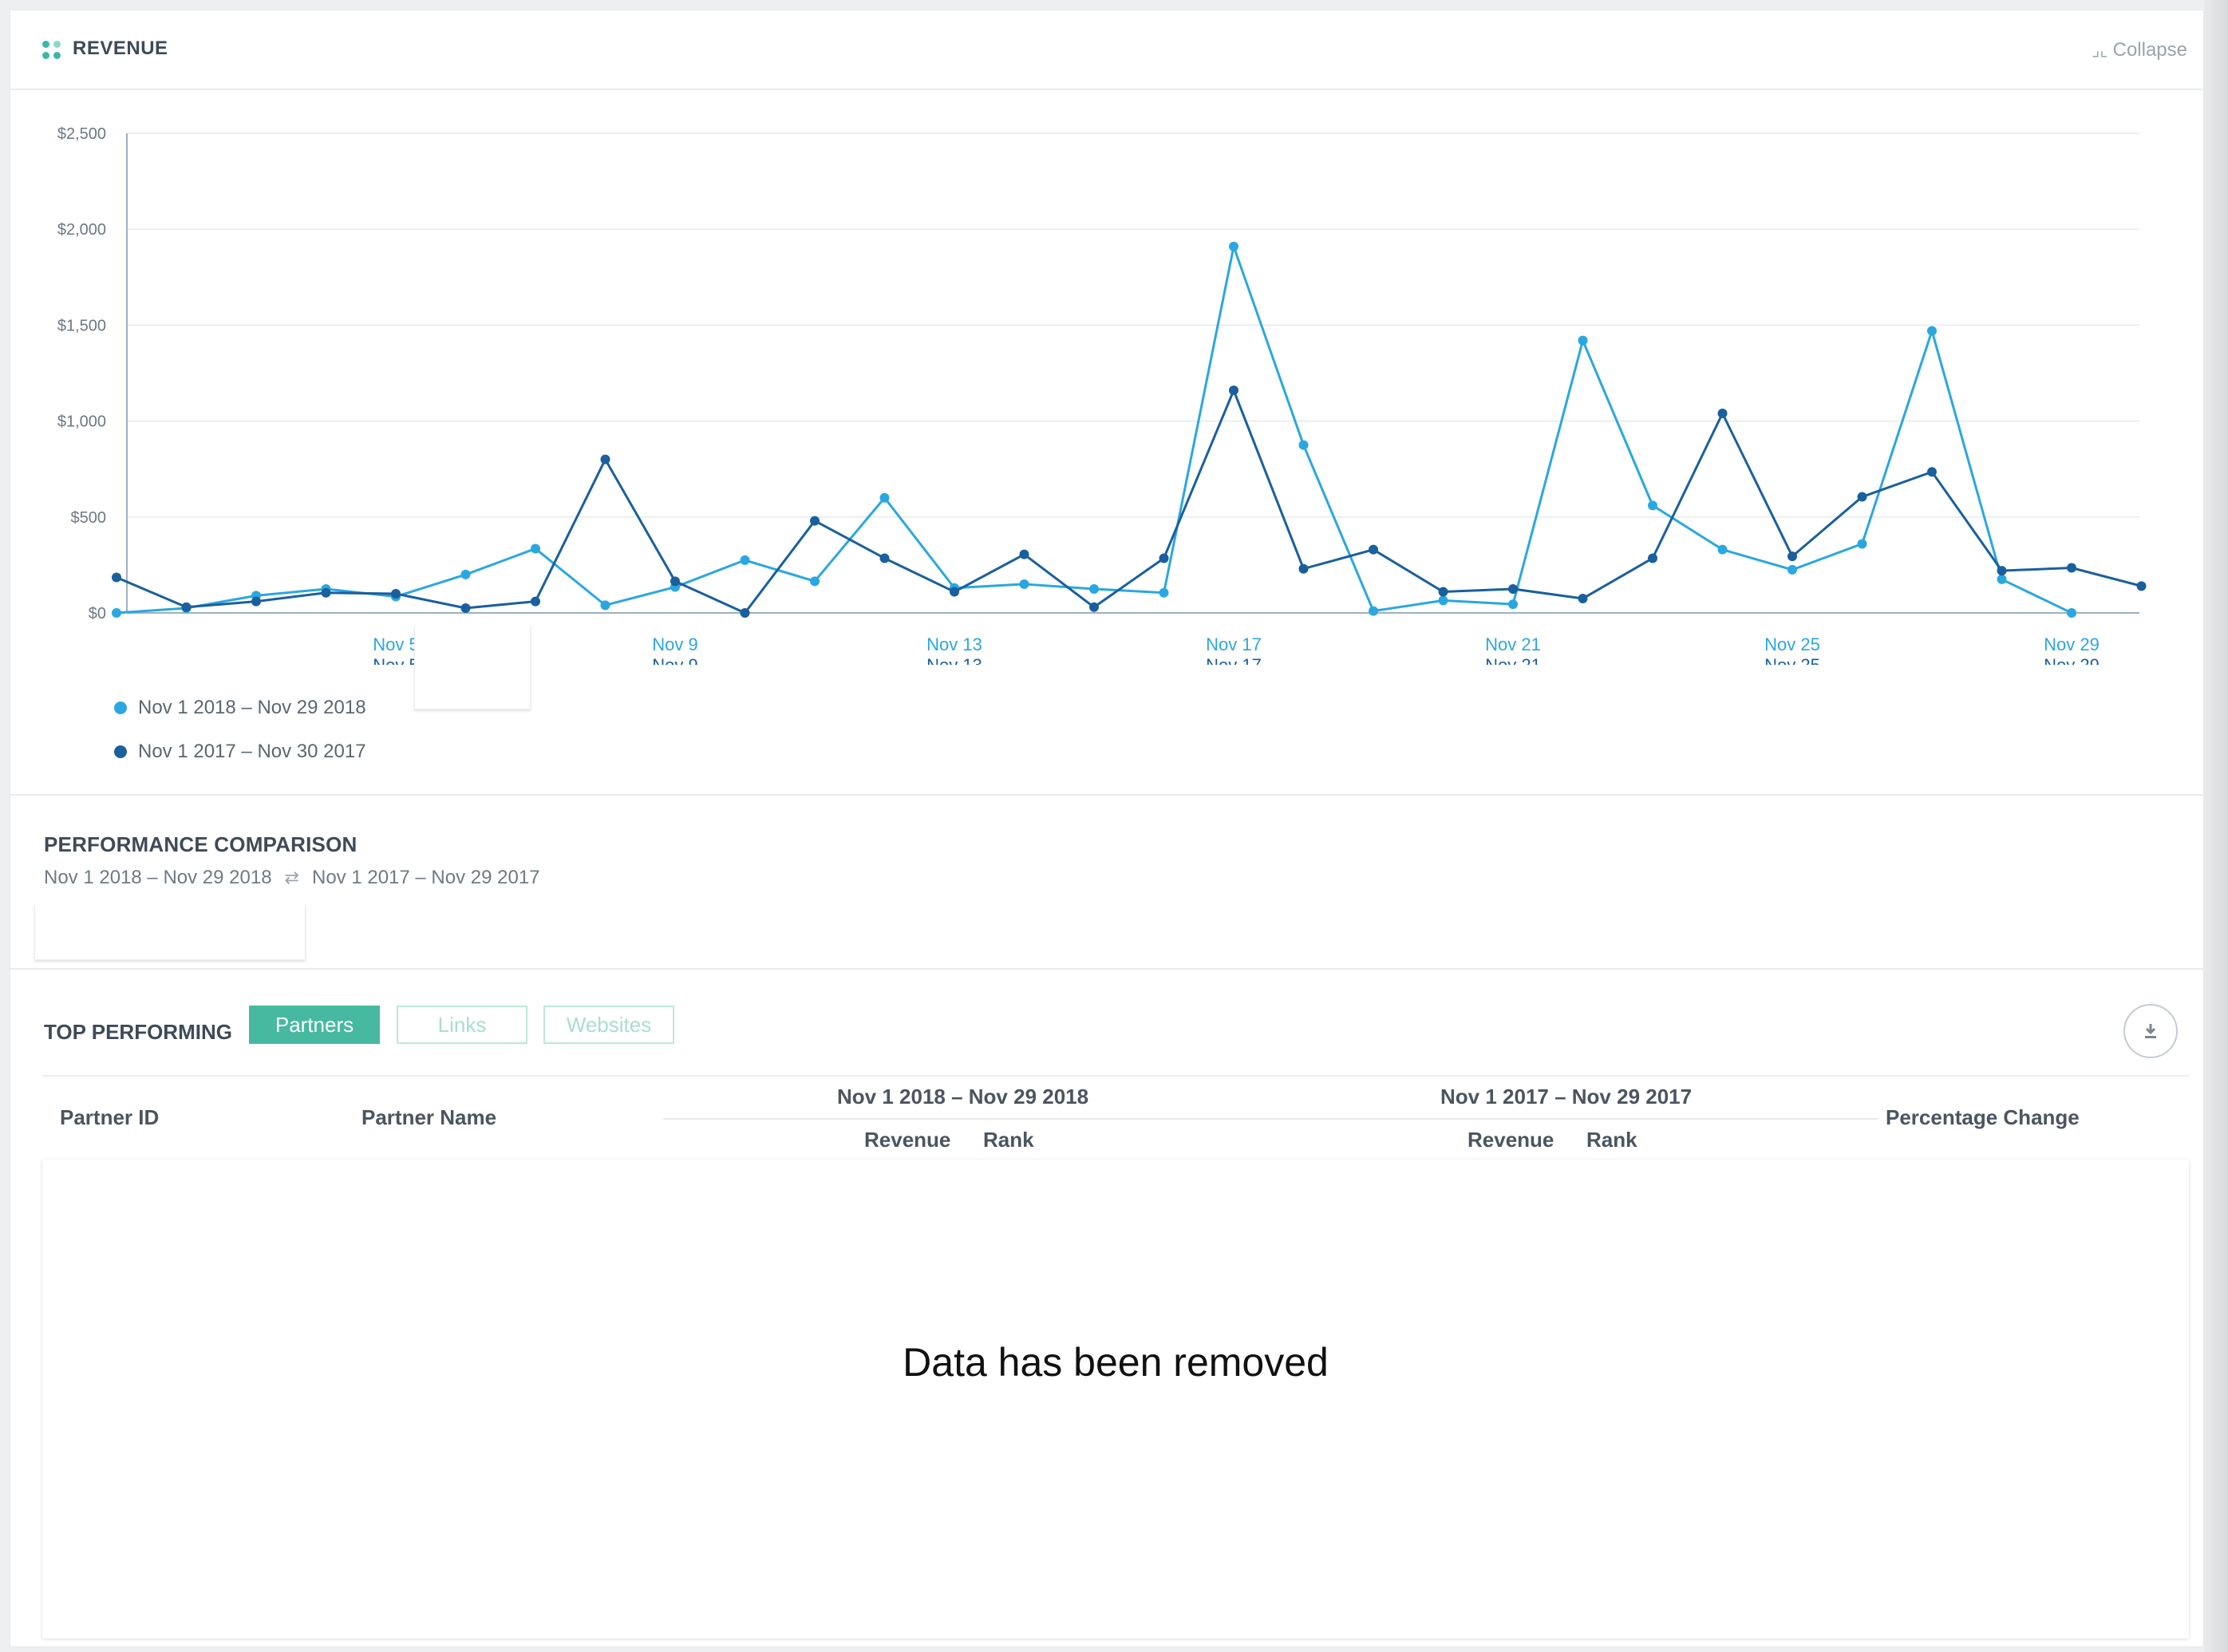 The image size is (2228, 1652). Describe the element at coordinates (110, 1117) in the screenshot. I see `col-partner-id: Partner ID` at that location.